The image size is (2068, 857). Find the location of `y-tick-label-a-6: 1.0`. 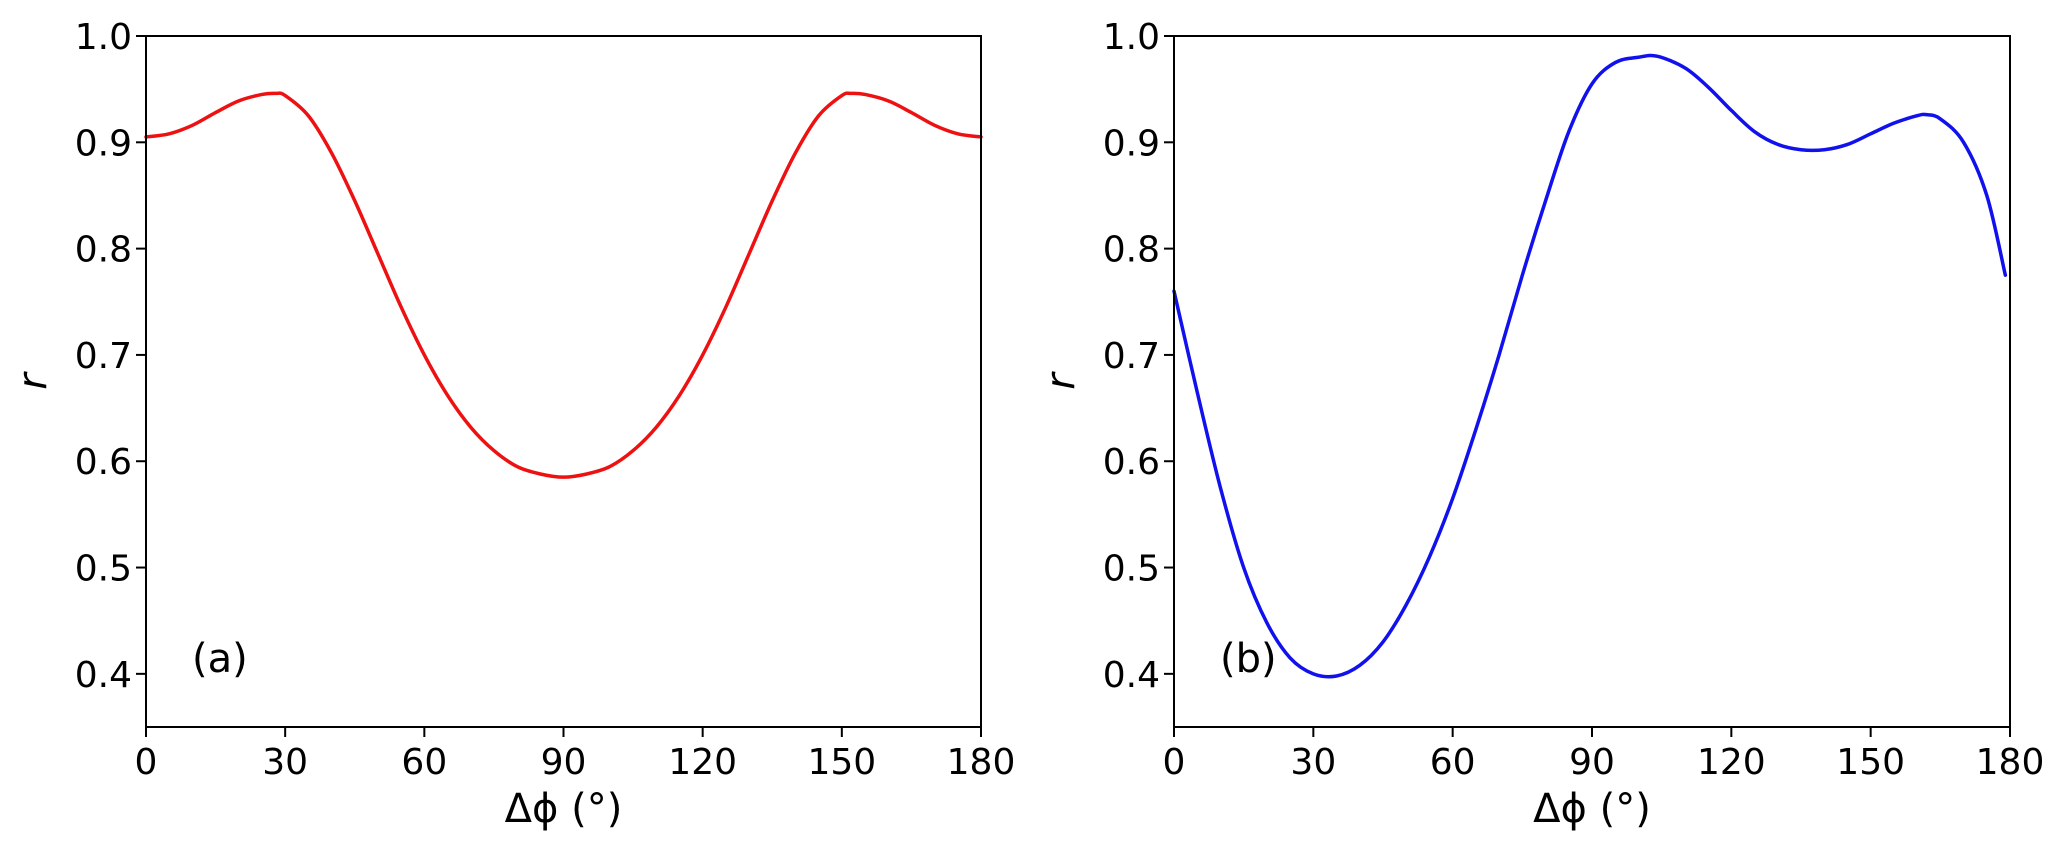

y-tick-label-a-6: 1.0 is located at coordinates (103, 37).